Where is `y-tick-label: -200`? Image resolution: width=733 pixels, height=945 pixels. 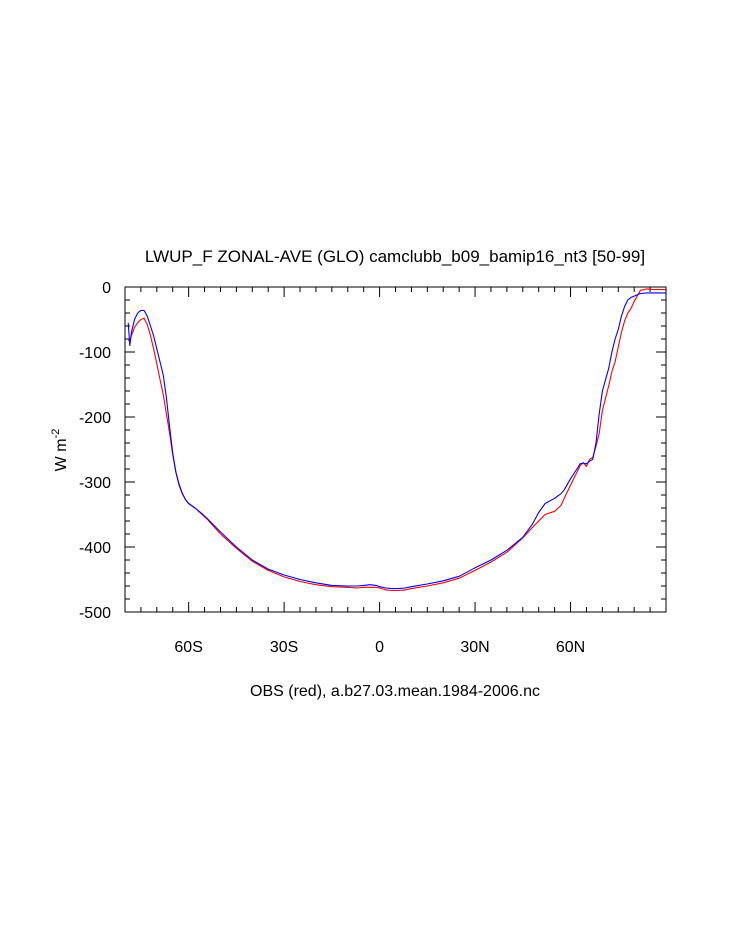 y-tick-label: -200 is located at coordinates (95, 418).